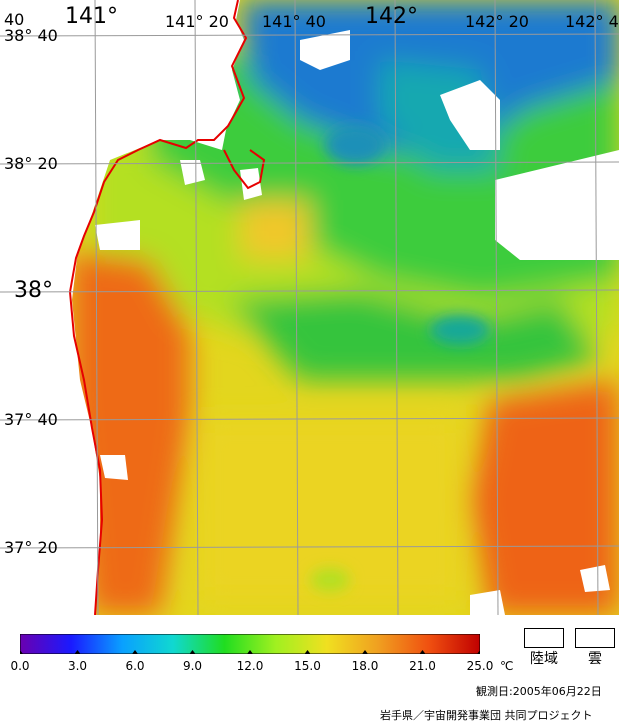  Describe the element at coordinates (31, 163) in the screenshot. I see `lat-label-38-20: 38° 20` at that location.